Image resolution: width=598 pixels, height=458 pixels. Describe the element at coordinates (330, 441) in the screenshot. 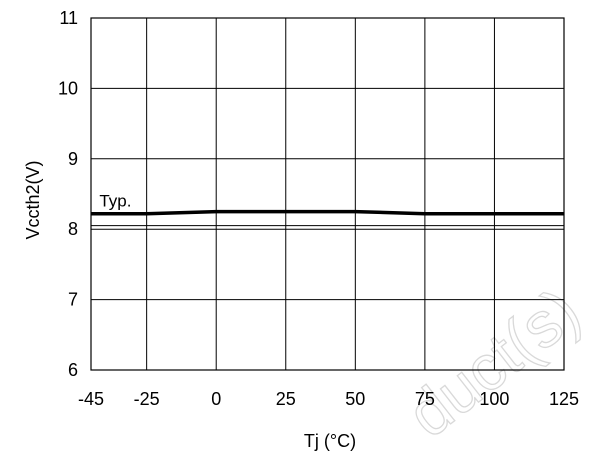

I see `x-axis-label: Tj (°C)` at that location.